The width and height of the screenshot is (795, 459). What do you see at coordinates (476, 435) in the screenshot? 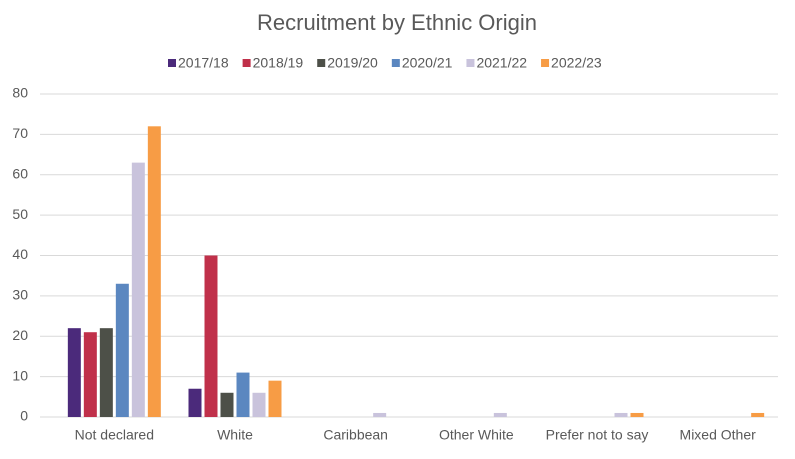
I see `x-tick-label: Other White` at bounding box center [476, 435].